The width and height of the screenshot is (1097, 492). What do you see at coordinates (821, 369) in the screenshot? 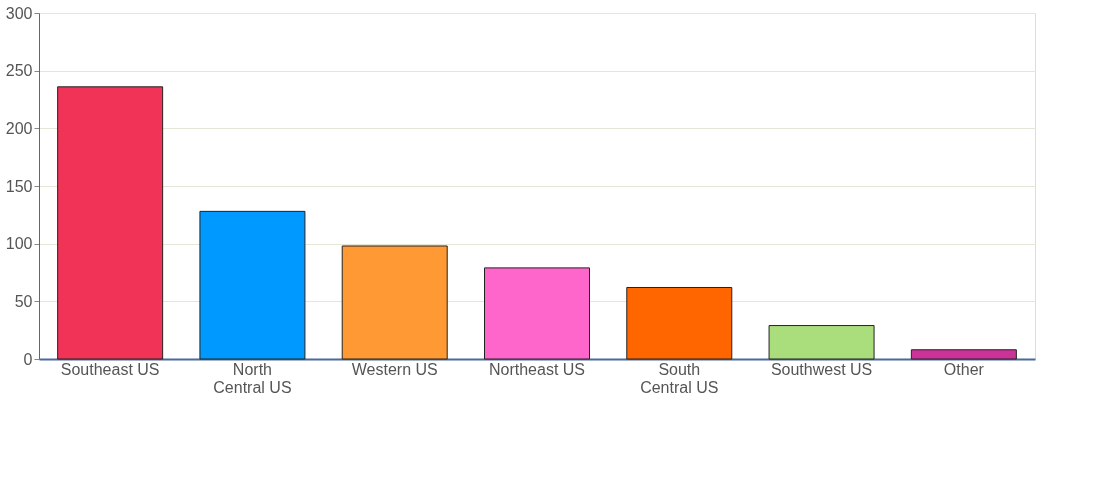
I see `x-tick-label: Southwest US` at bounding box center [821, 369].